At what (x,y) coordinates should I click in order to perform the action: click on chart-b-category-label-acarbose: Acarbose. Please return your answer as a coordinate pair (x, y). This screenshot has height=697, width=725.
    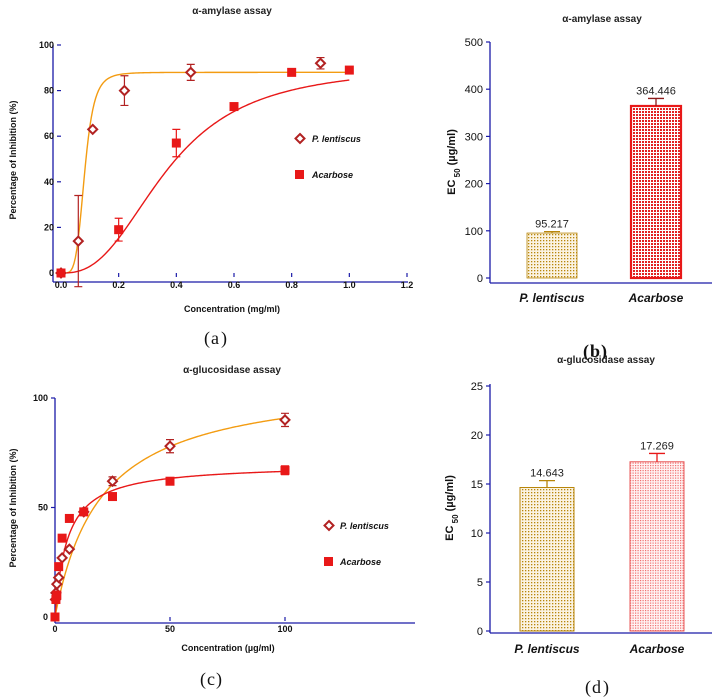
    Looking at the image, I should click on (656, 298).